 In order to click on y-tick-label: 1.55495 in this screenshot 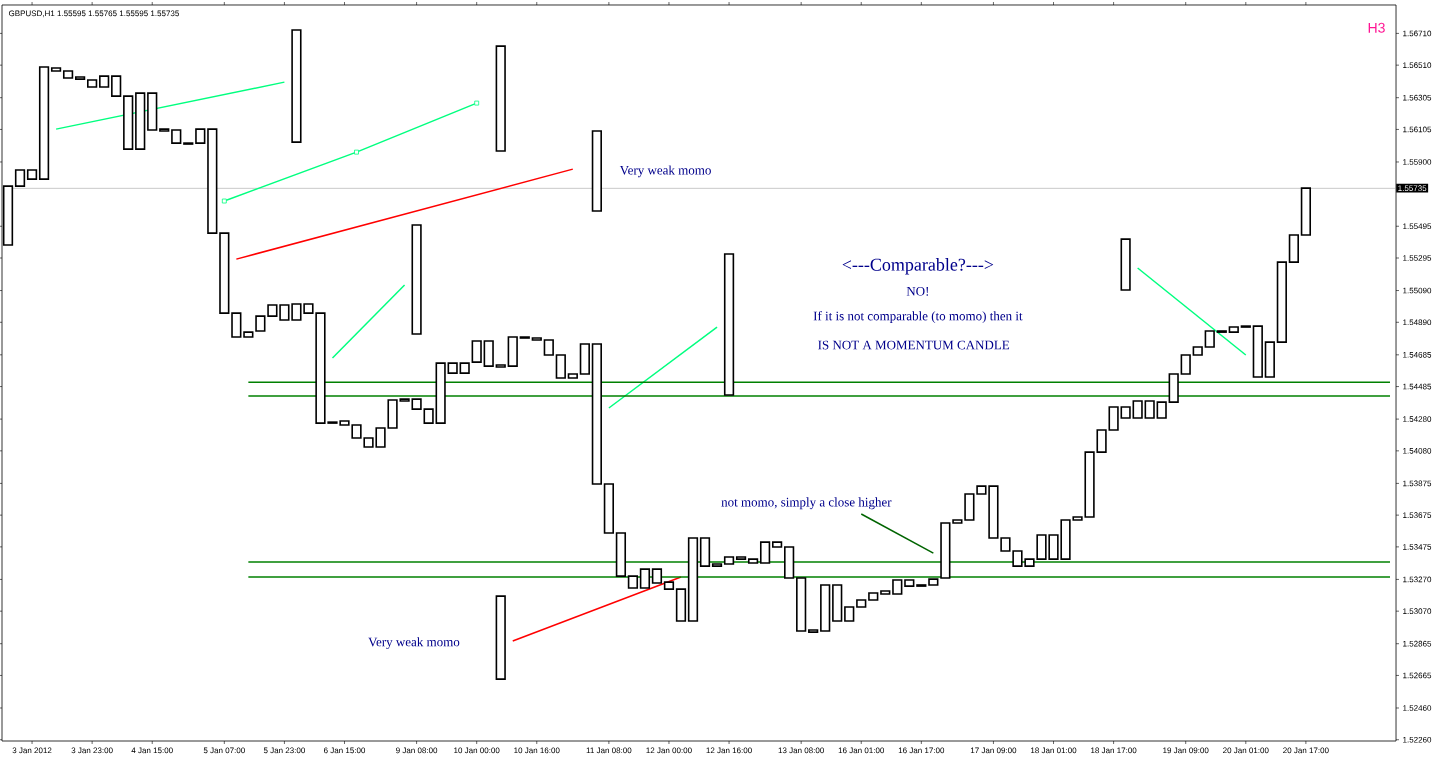, I will do `click(1417, 226)`.